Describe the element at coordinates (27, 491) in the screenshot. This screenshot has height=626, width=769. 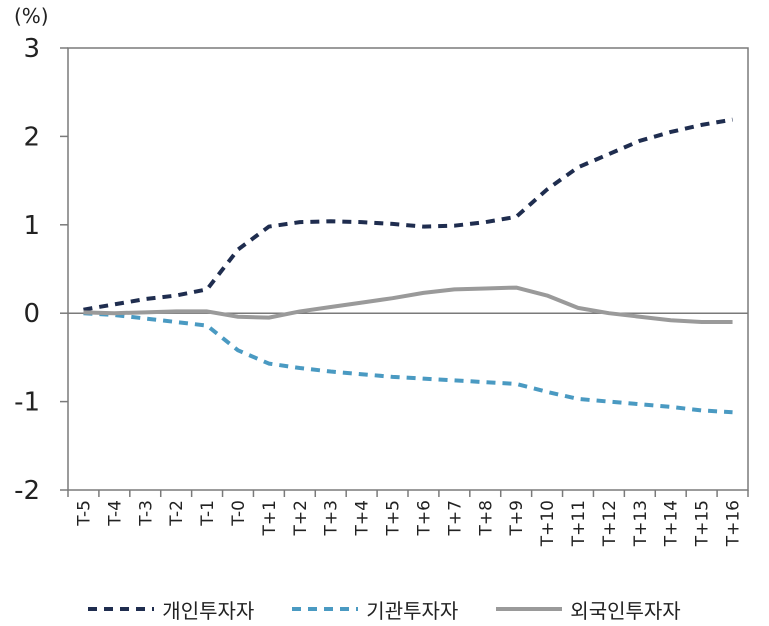
I see `y-tick-label: -2` at that location.